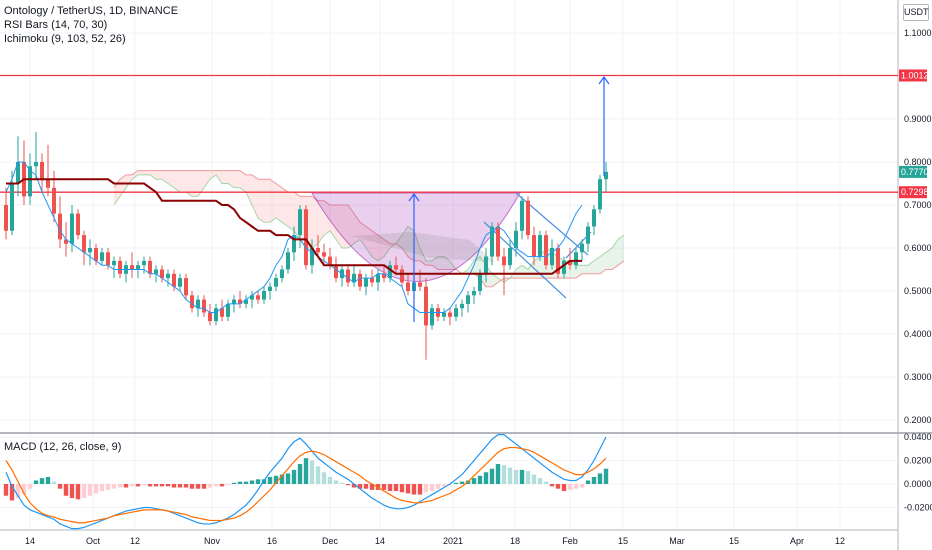  Describe the element at coordinates (918, 437) in the screenshot. I see `macd-tick-label: 0.0400` at that location.